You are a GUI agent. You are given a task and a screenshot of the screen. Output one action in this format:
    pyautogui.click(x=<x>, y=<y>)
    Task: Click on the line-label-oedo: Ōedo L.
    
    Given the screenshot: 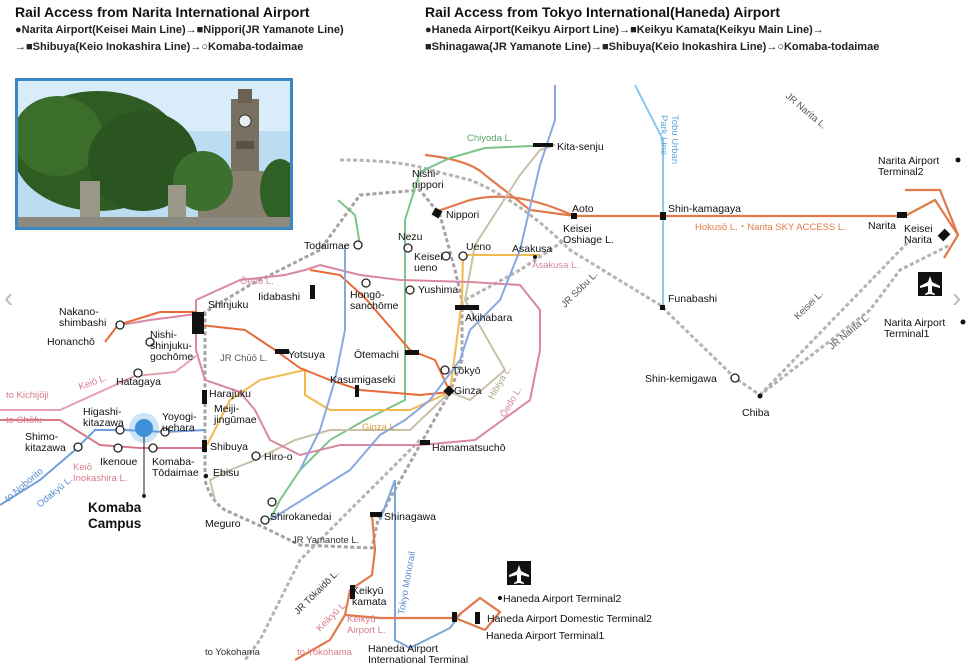 What is the action you would take?
    pyautogui.click(x=257, y=281)
    